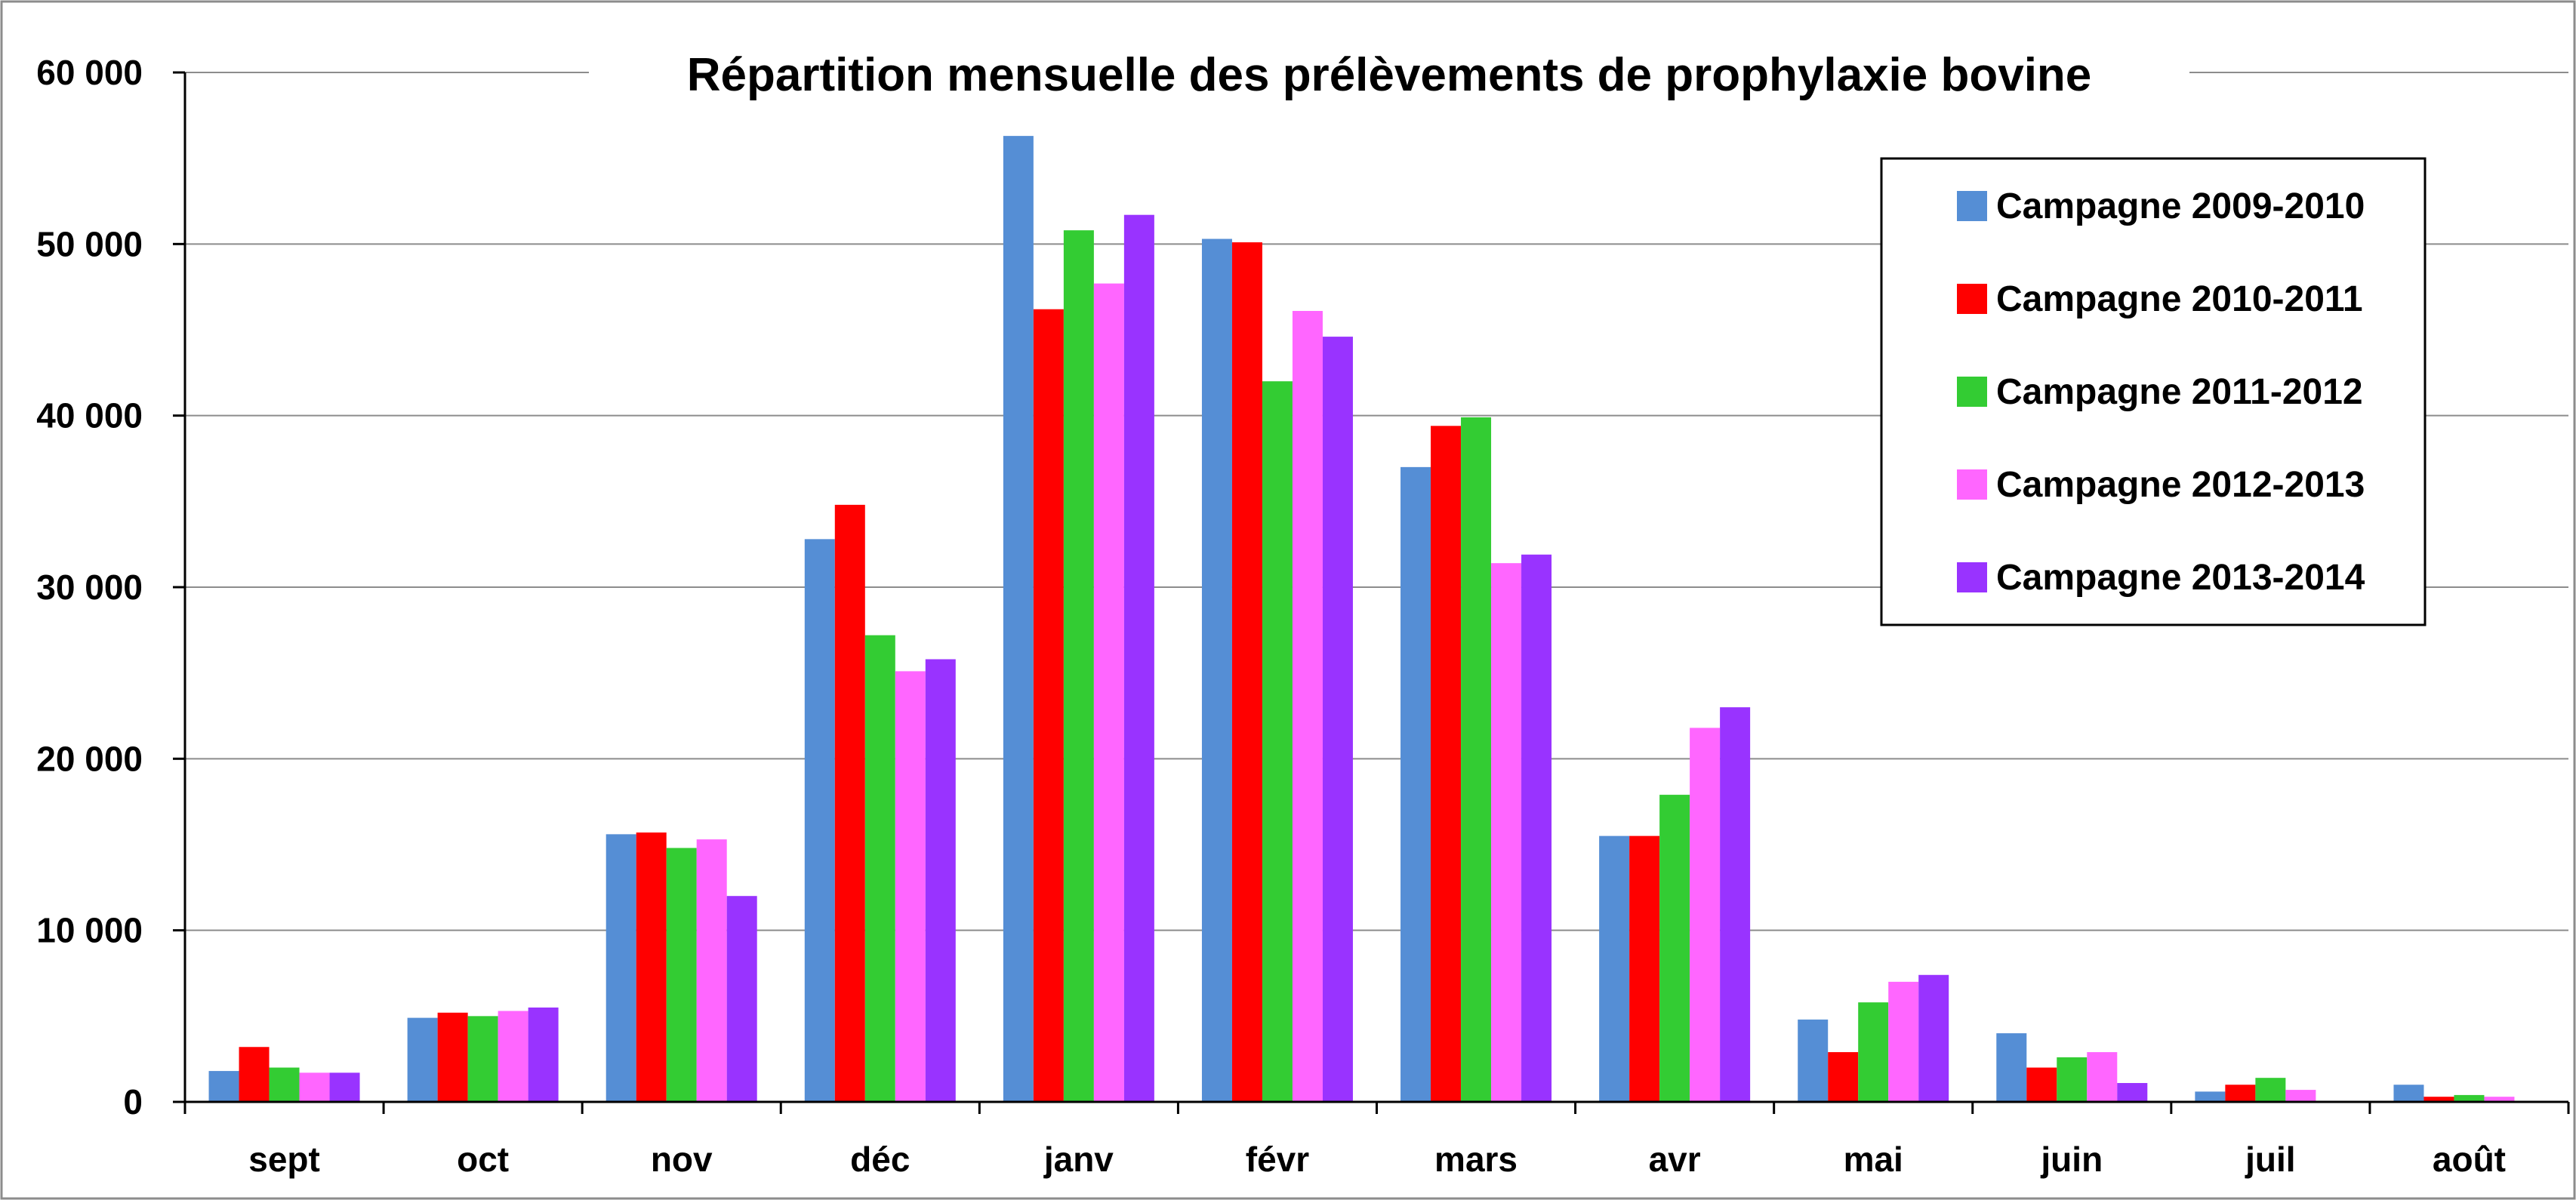  What do you see at coordinates (2270, 1159) in the screenshot?
I see `x-tick-label: juil` at bounding box center [2270, 1159].